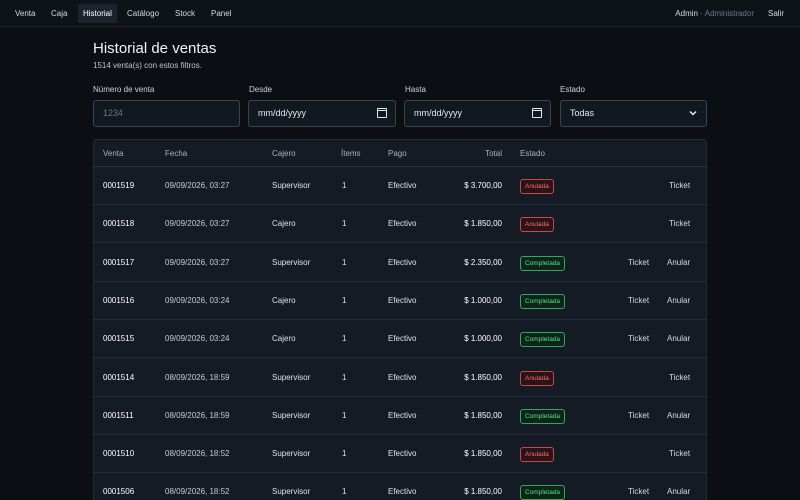 The height and width of the screenshot is (500, 800). I want to click on header-fecha: Fecha, so click(176, 153).